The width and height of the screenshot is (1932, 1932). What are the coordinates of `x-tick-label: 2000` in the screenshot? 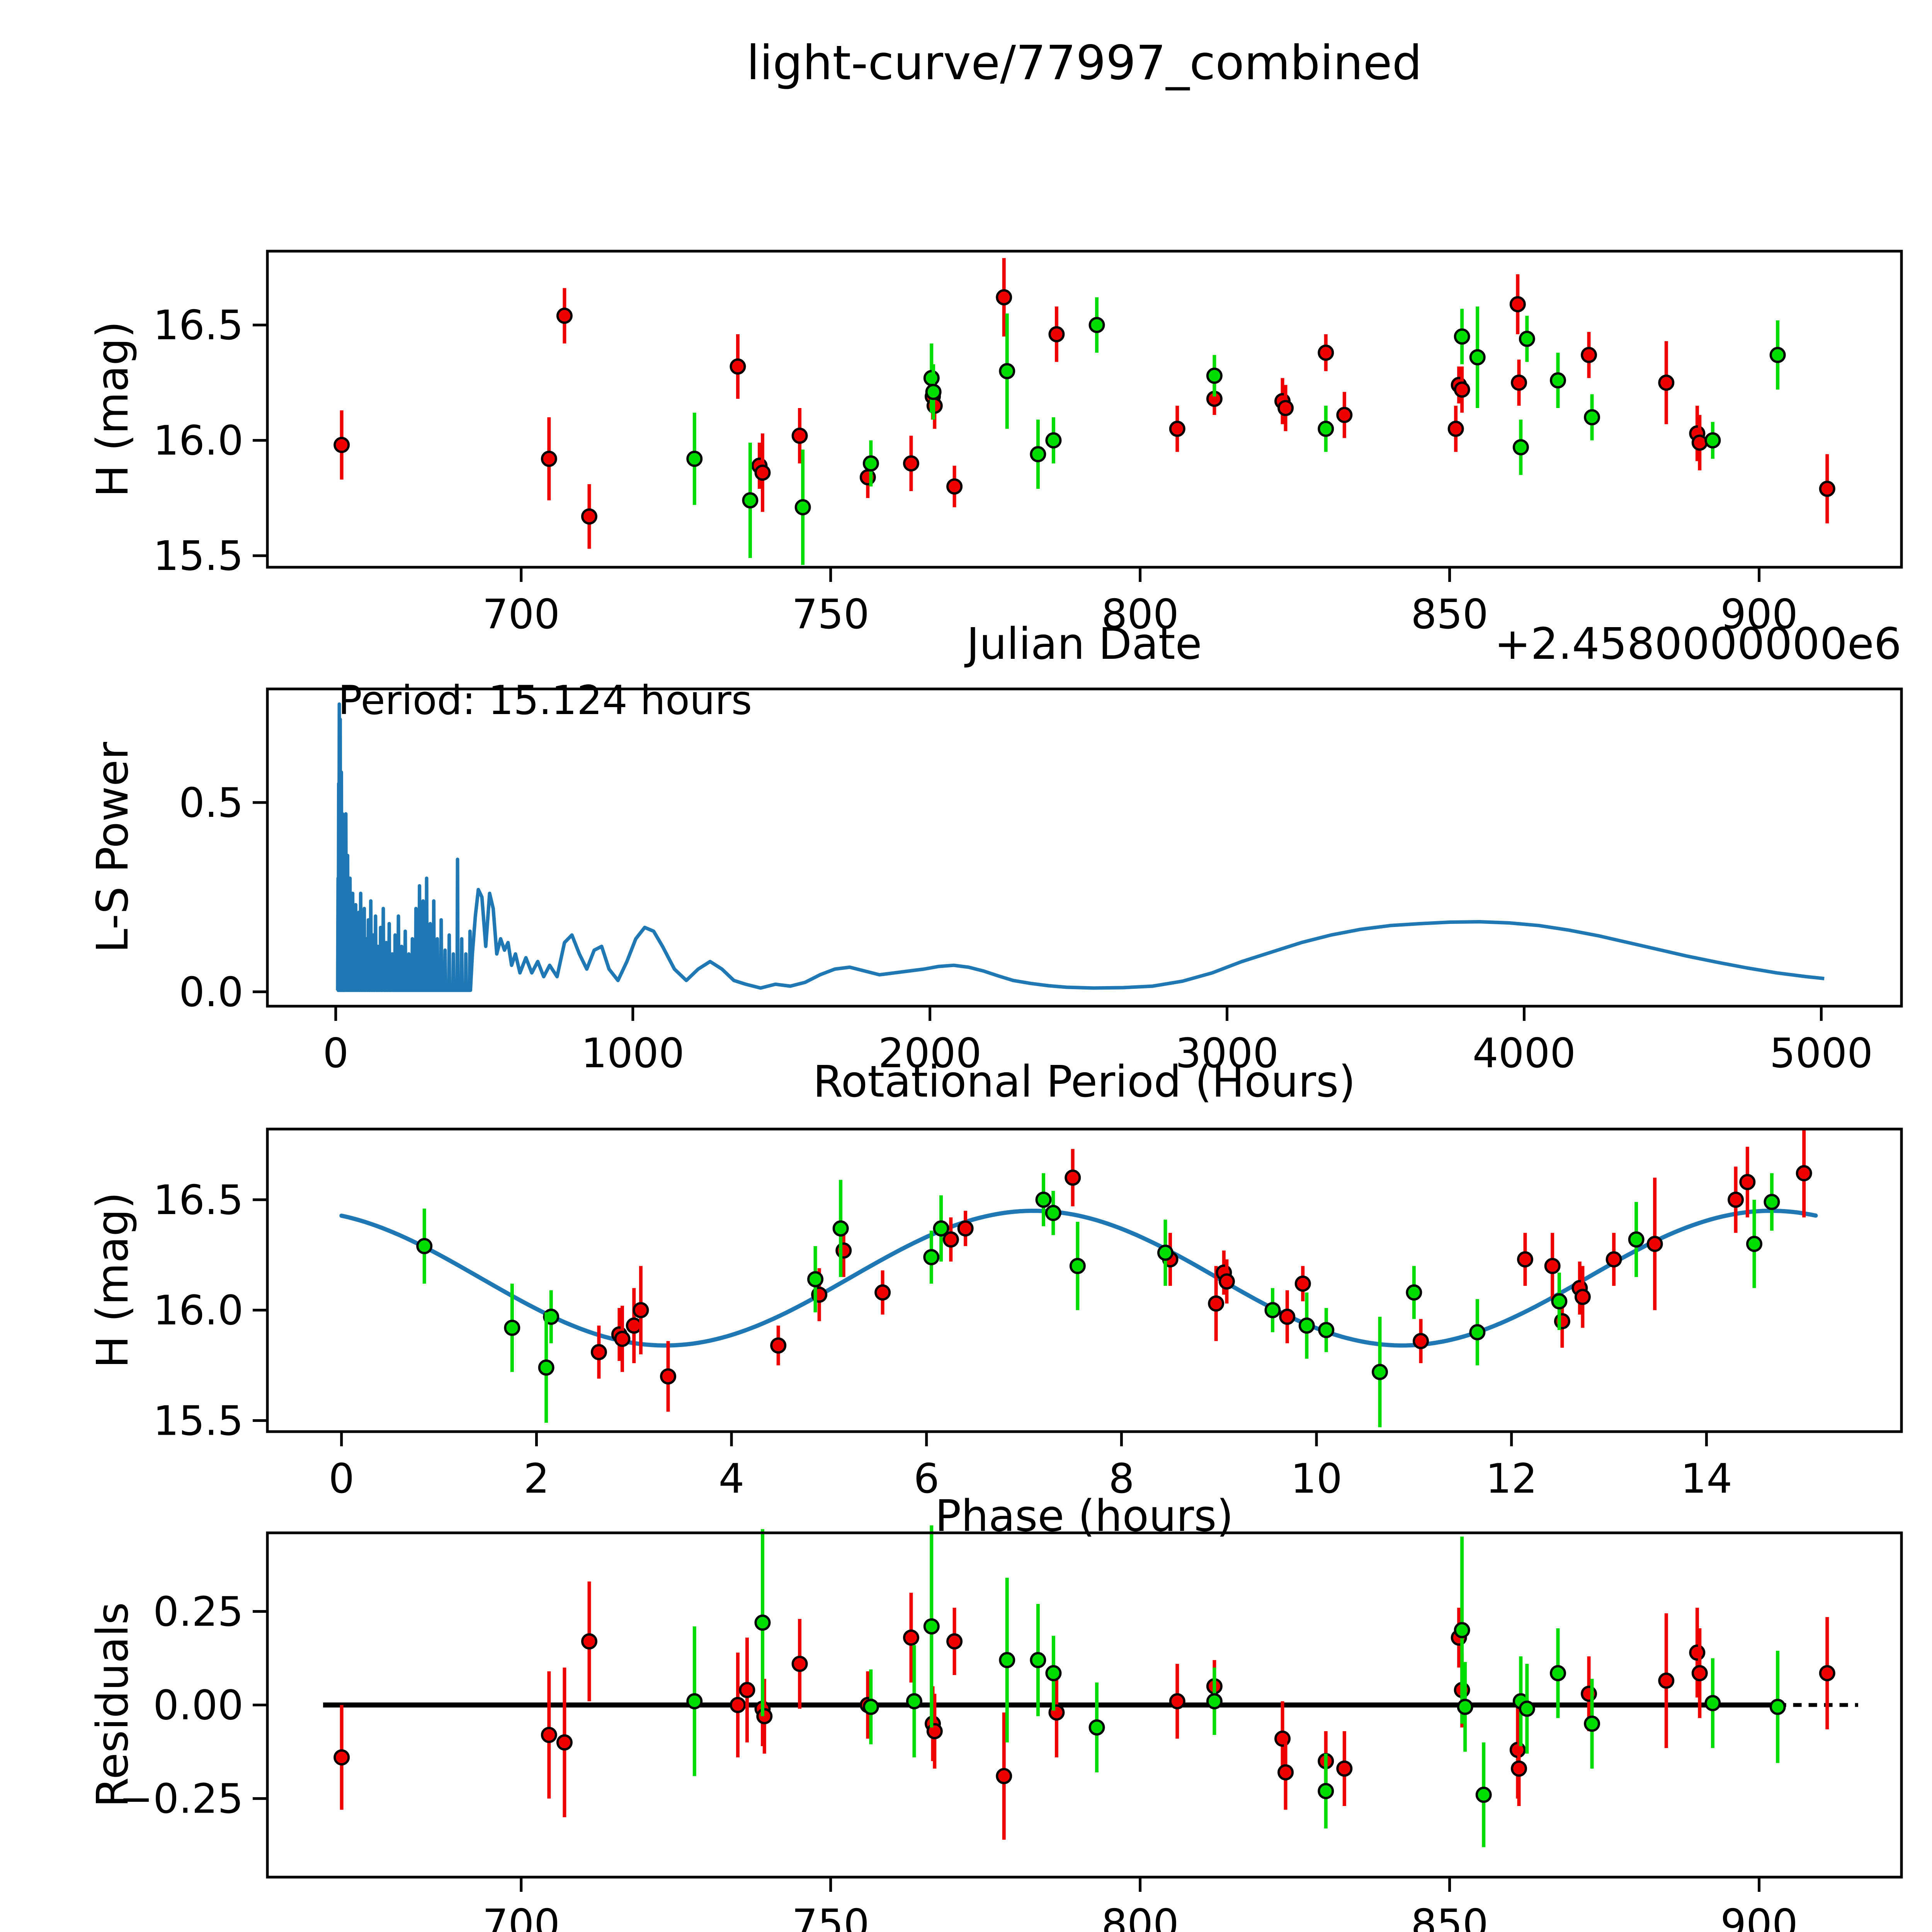 It's located at (929, 1054).